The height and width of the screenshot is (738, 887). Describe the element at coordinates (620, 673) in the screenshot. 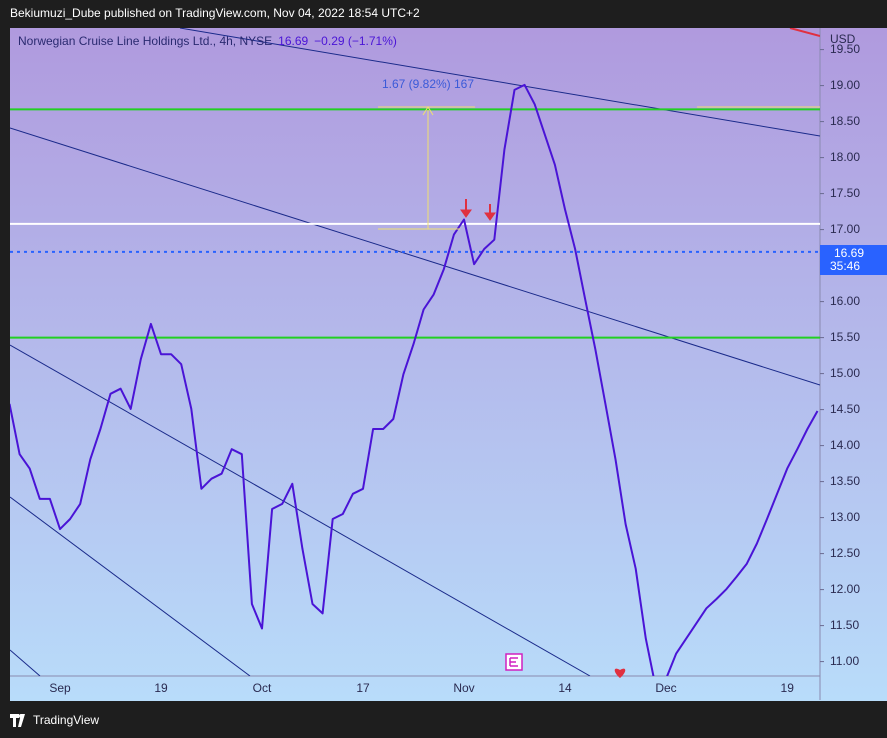

I see `heart-icon` at that location.